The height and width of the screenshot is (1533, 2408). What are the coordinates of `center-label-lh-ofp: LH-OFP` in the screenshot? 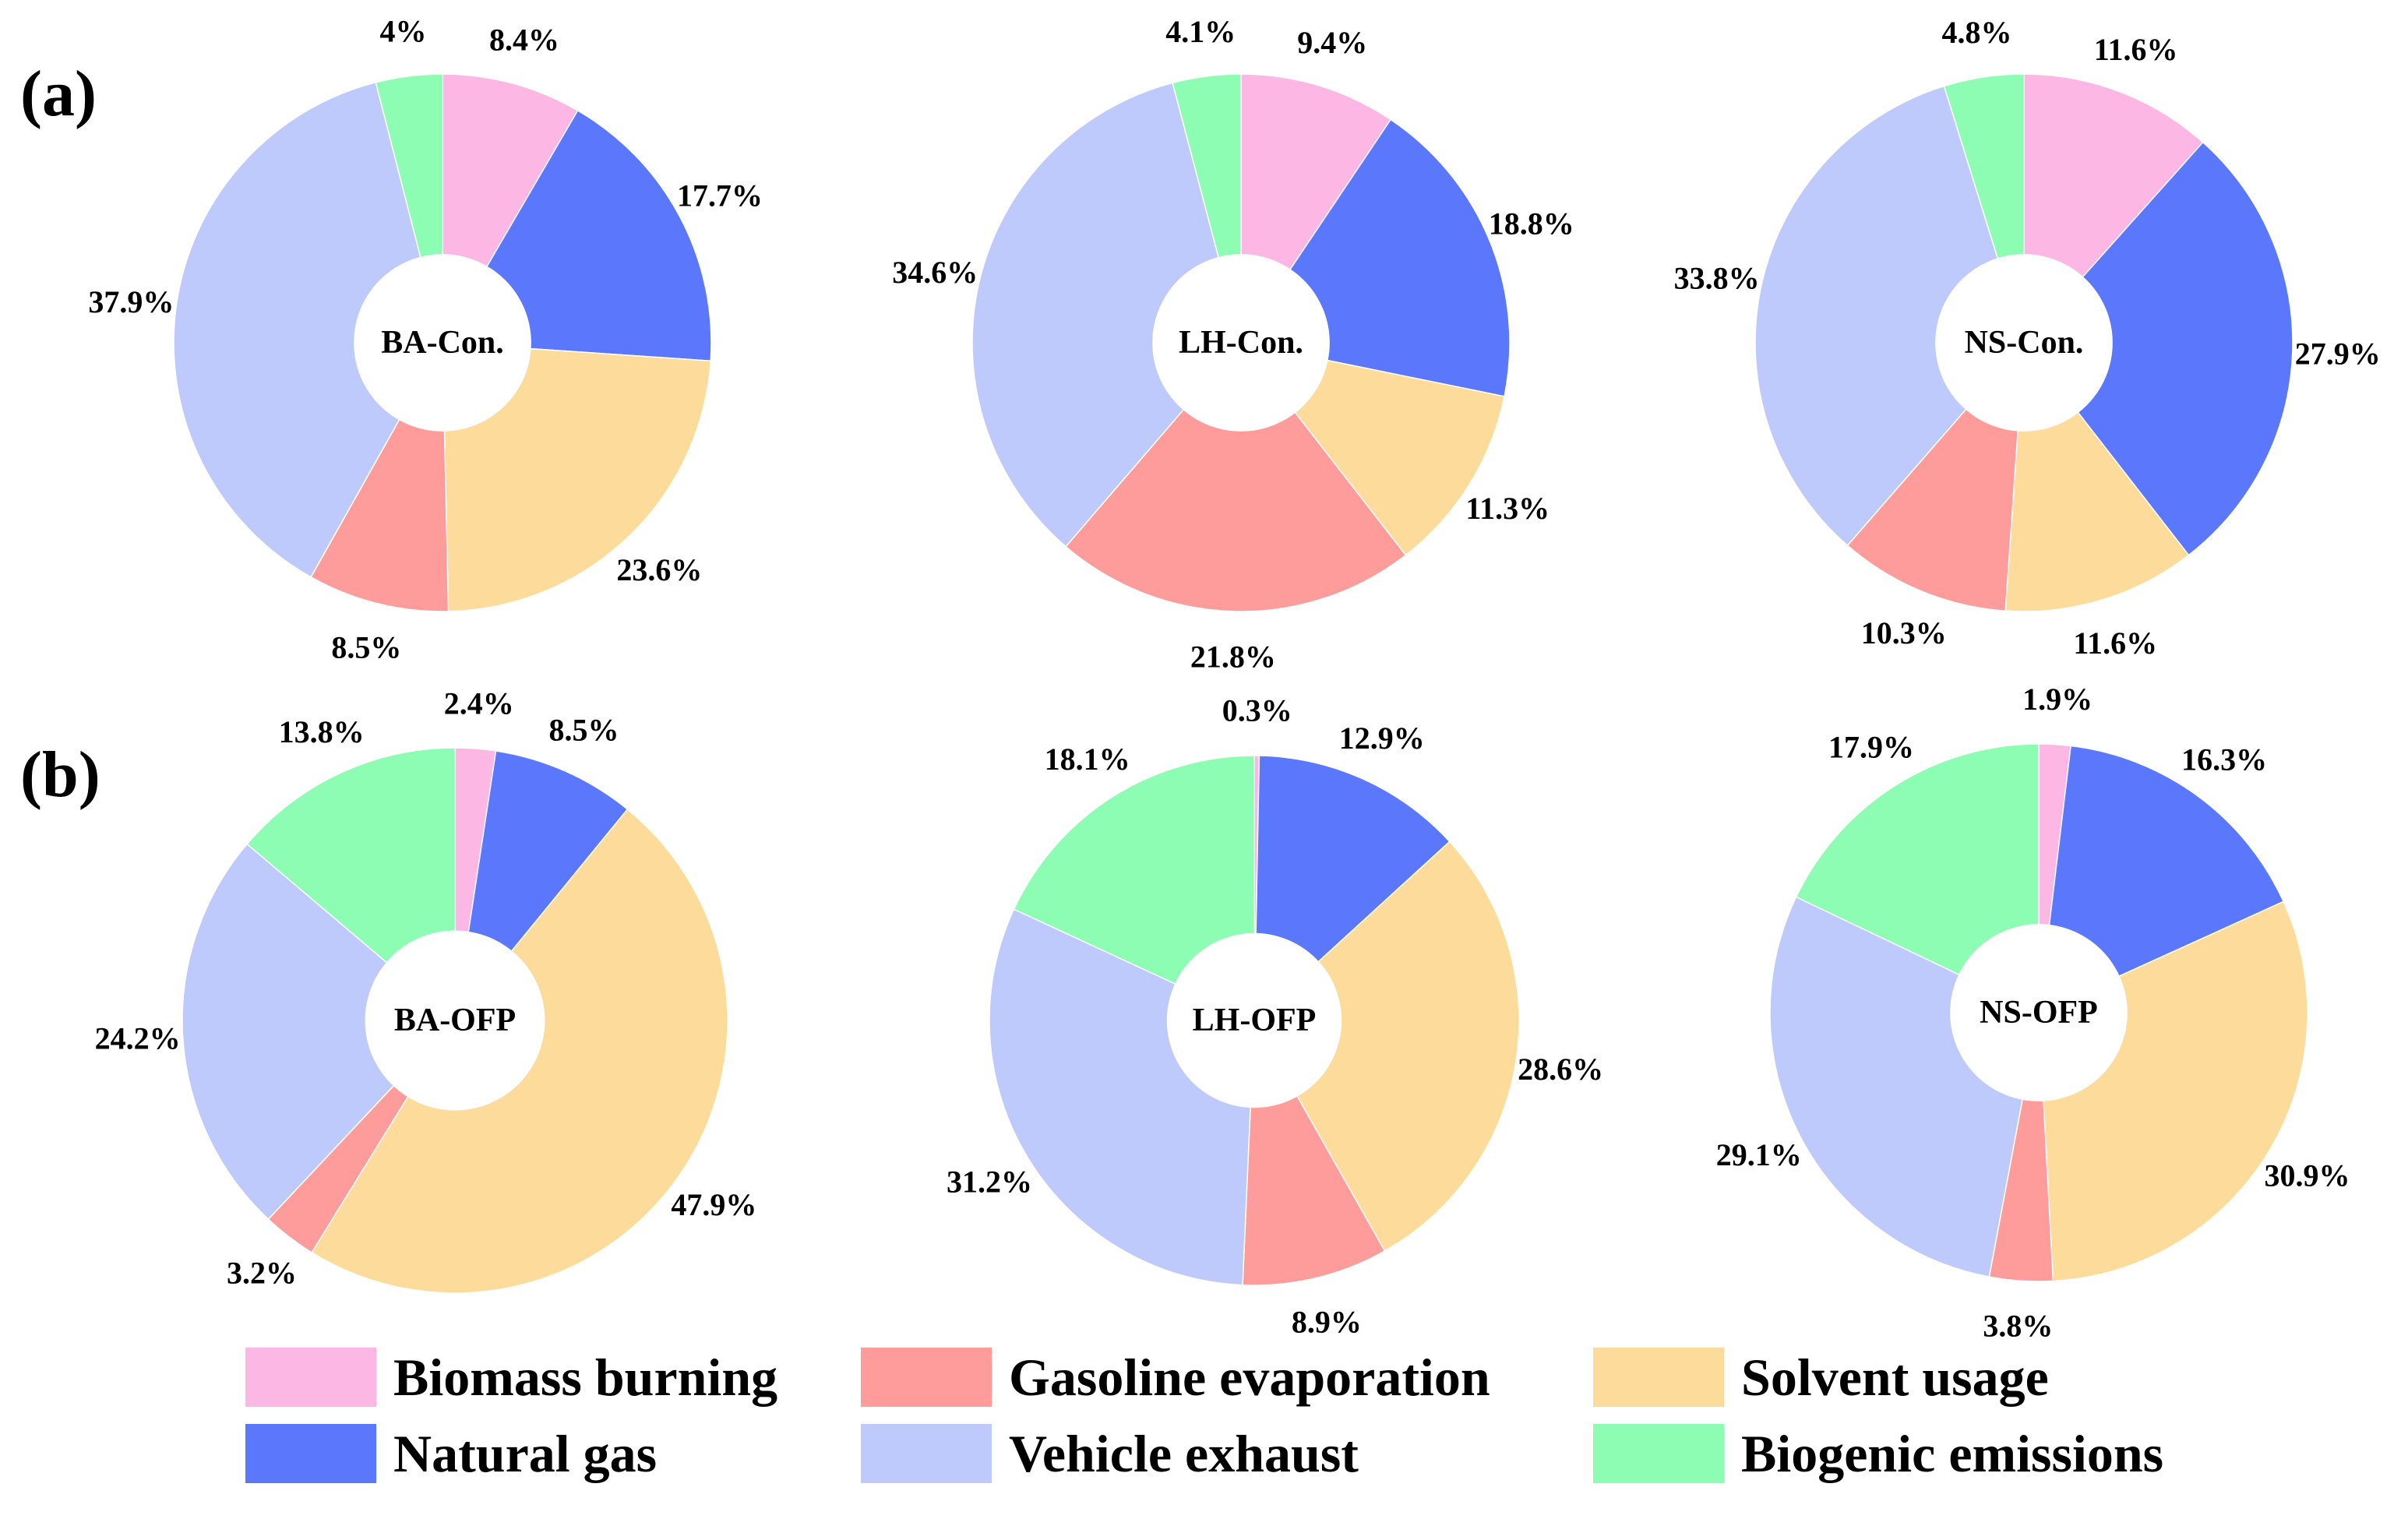 It's located at (1255, 1020).